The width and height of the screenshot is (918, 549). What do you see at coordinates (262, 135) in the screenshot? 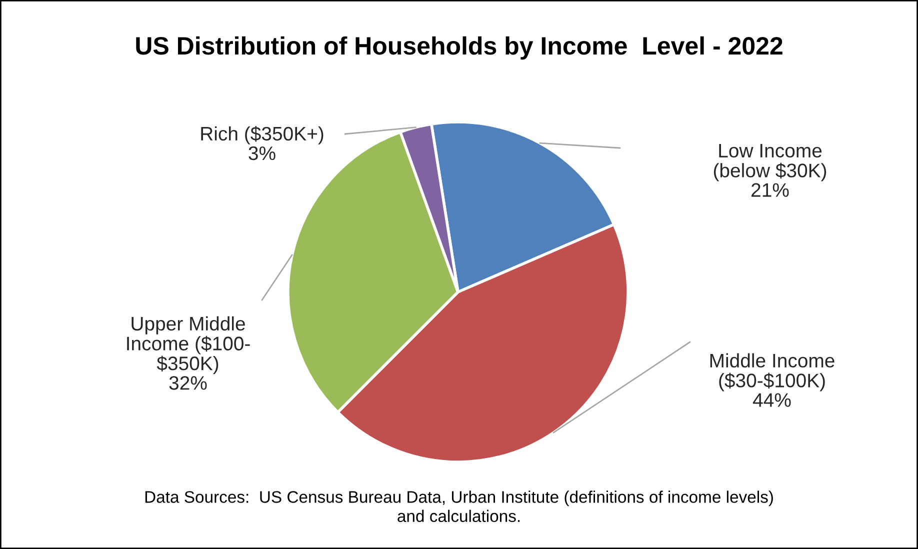
I see `slice-label: Rich ($350K+)` at bounding box center [262, 135].